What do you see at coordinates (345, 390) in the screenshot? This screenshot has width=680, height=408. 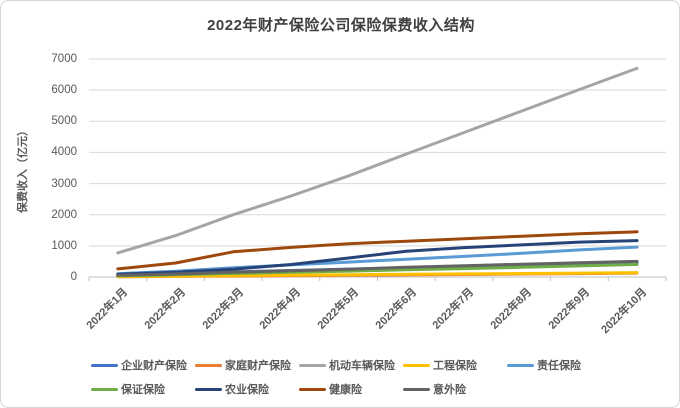 I see `legend-label: 健康险` at bounding box center [345, 390].